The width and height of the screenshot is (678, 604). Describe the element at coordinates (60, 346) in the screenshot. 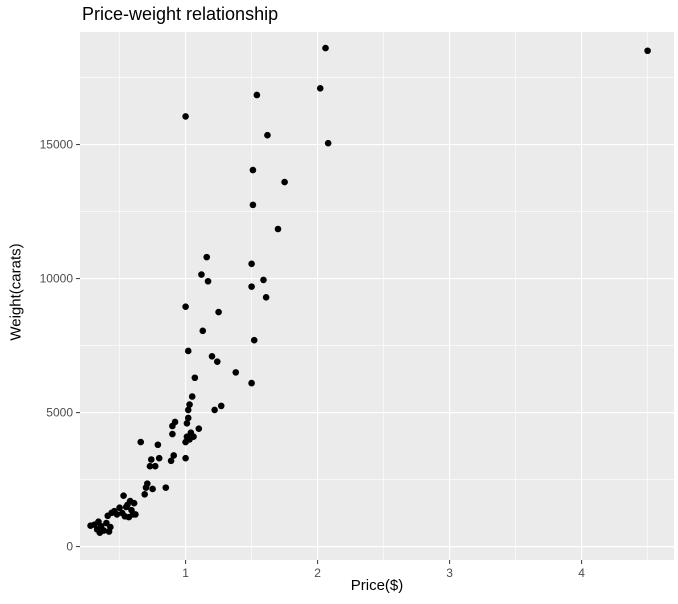

I see `y-axis-ticks: 0 5000 10000 15000` at that location.